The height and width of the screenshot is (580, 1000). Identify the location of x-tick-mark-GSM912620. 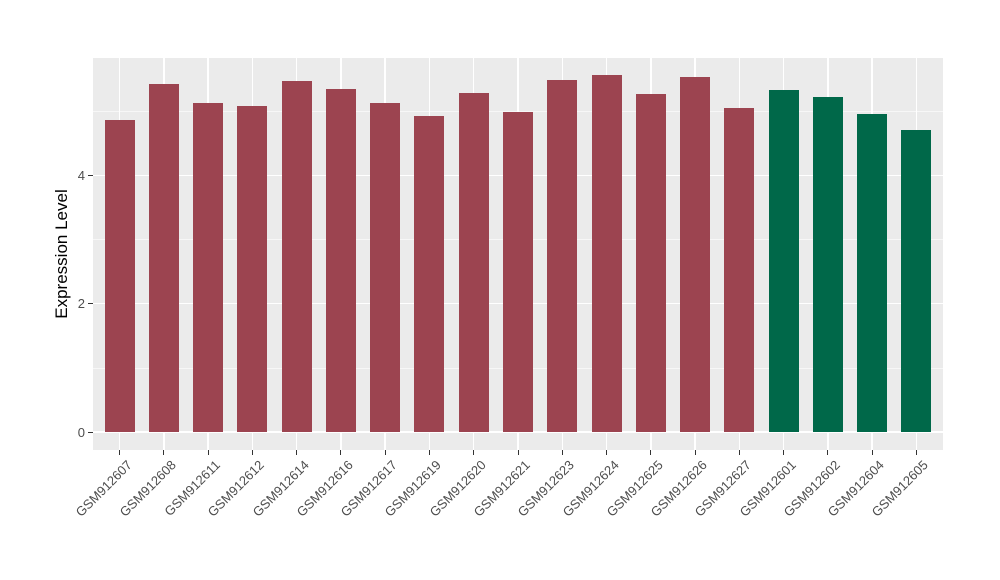
(474, 452).